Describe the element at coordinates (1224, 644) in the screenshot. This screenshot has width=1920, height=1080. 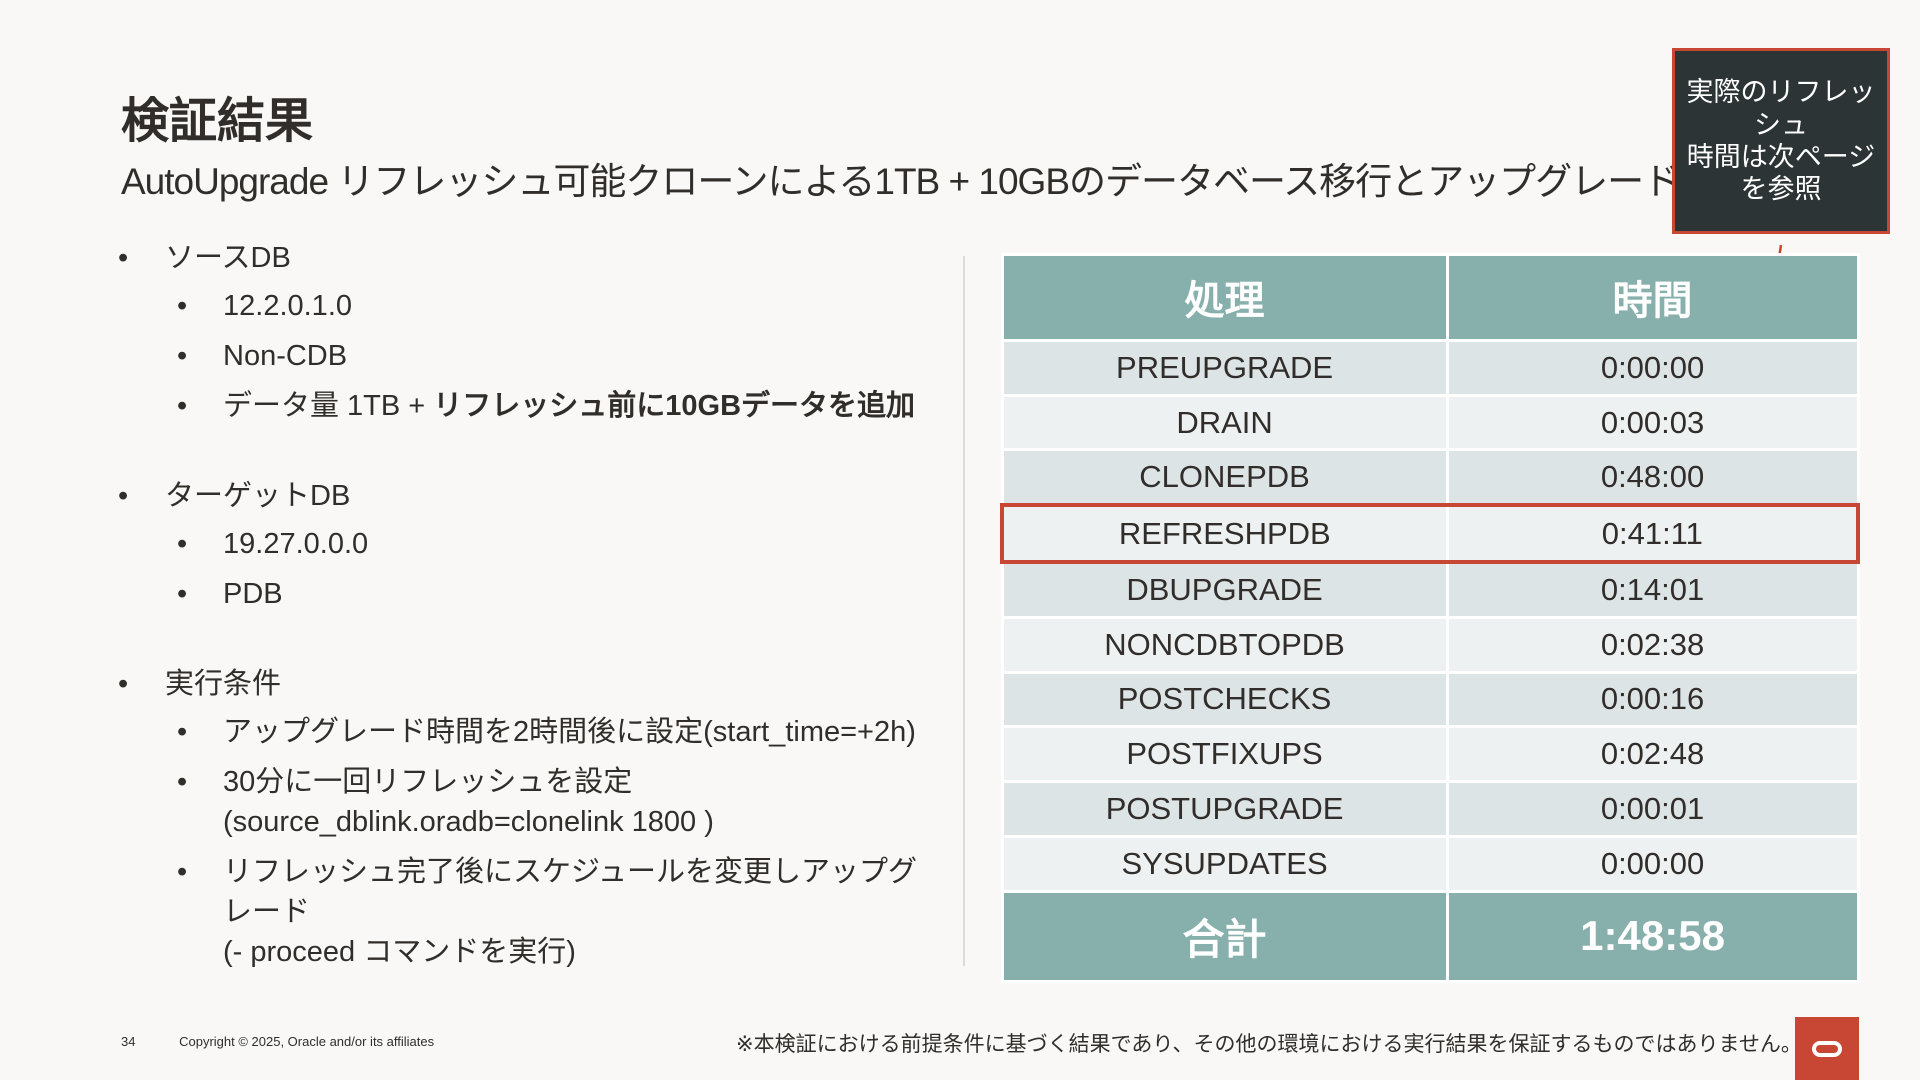
I see `process-cell: NONCDBTOPDB` at that location.